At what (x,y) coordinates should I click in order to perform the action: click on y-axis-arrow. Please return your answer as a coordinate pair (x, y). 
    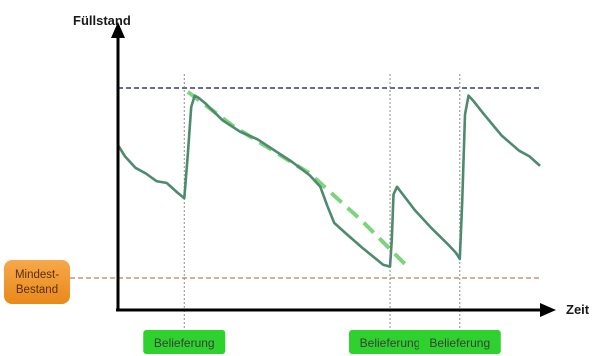
    Looking at the image, I should click on (118, 30).